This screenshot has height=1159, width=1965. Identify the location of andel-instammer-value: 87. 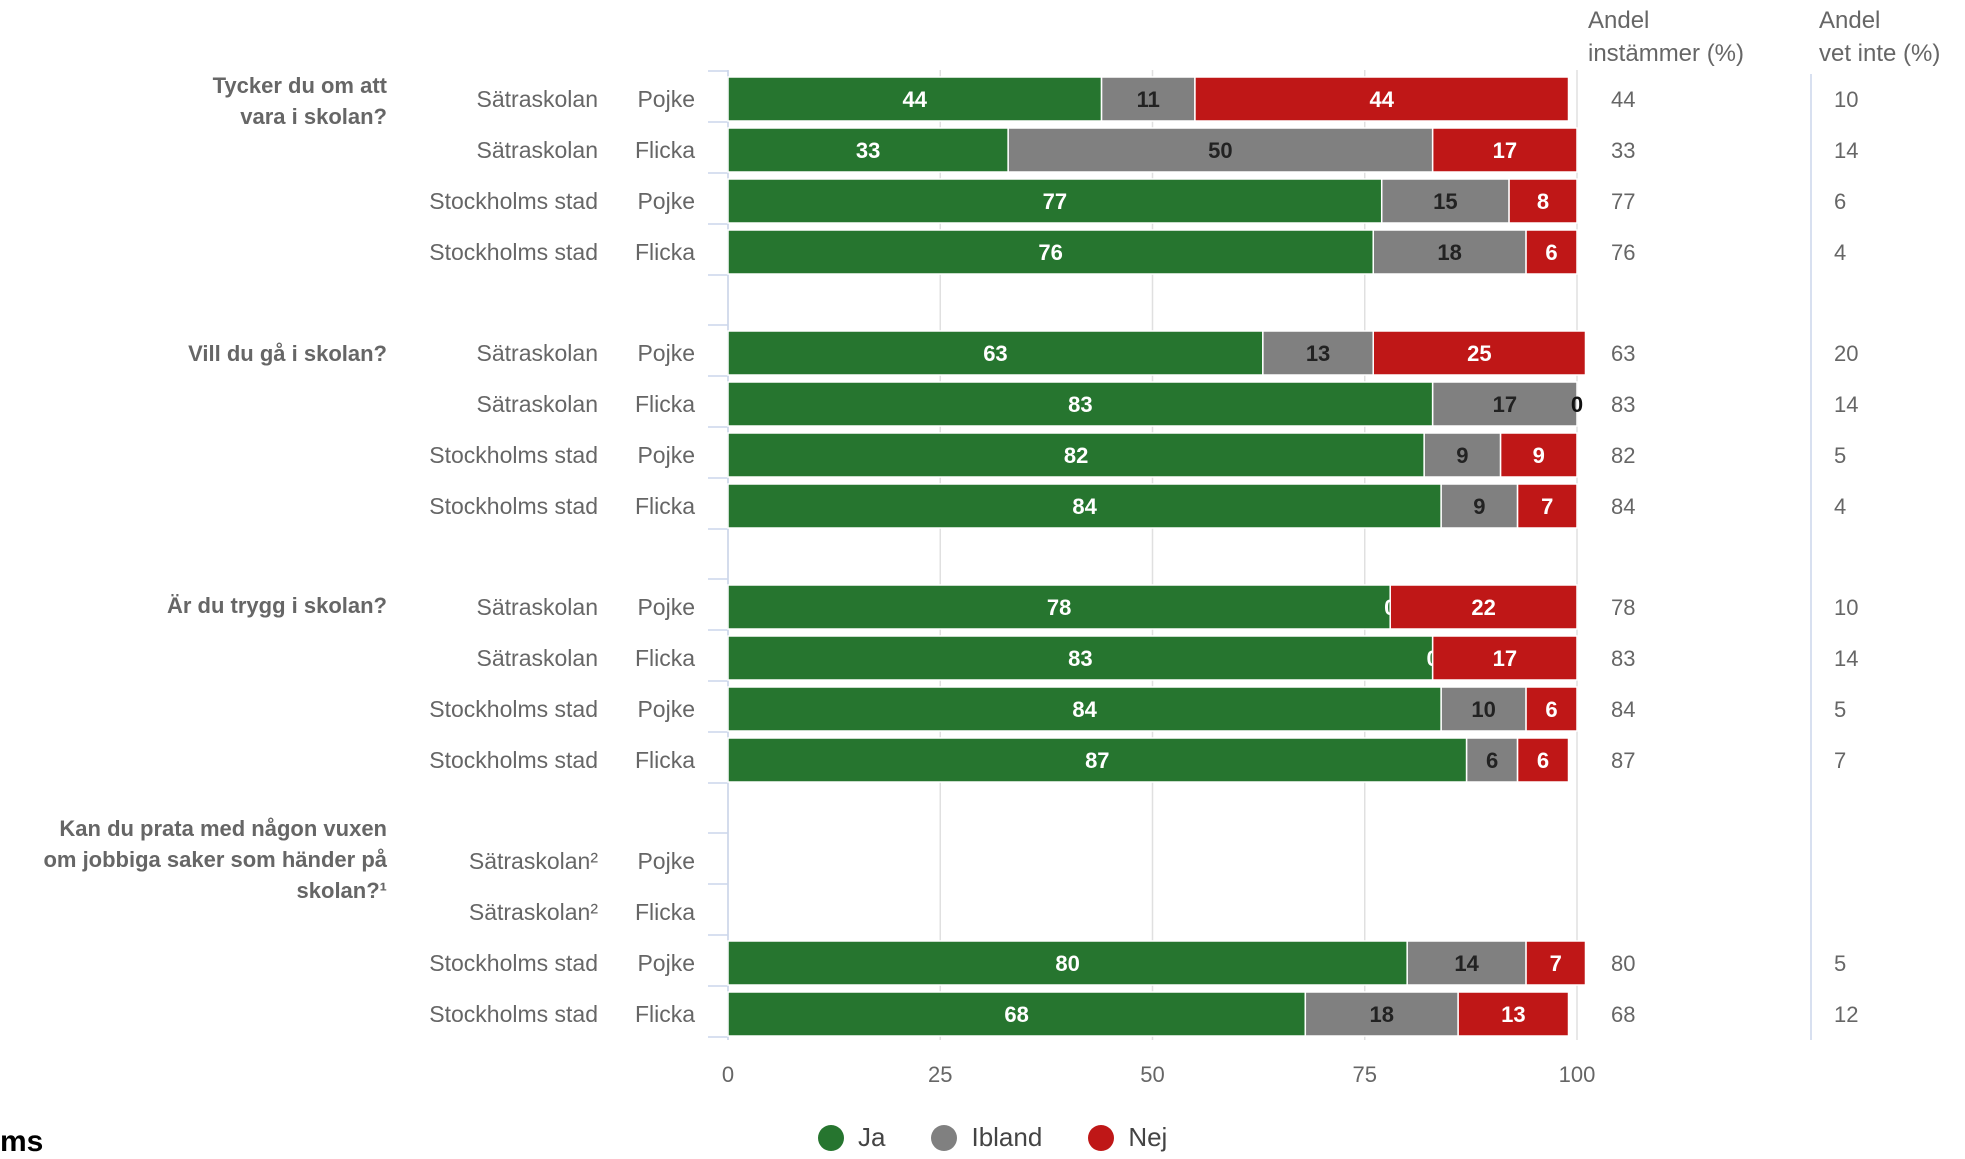
(1623, 760).